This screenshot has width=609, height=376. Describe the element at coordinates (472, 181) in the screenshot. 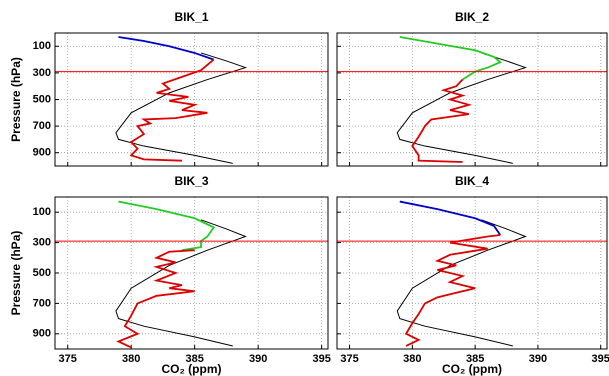

I see `subplot-title: BIK_4` at that location.